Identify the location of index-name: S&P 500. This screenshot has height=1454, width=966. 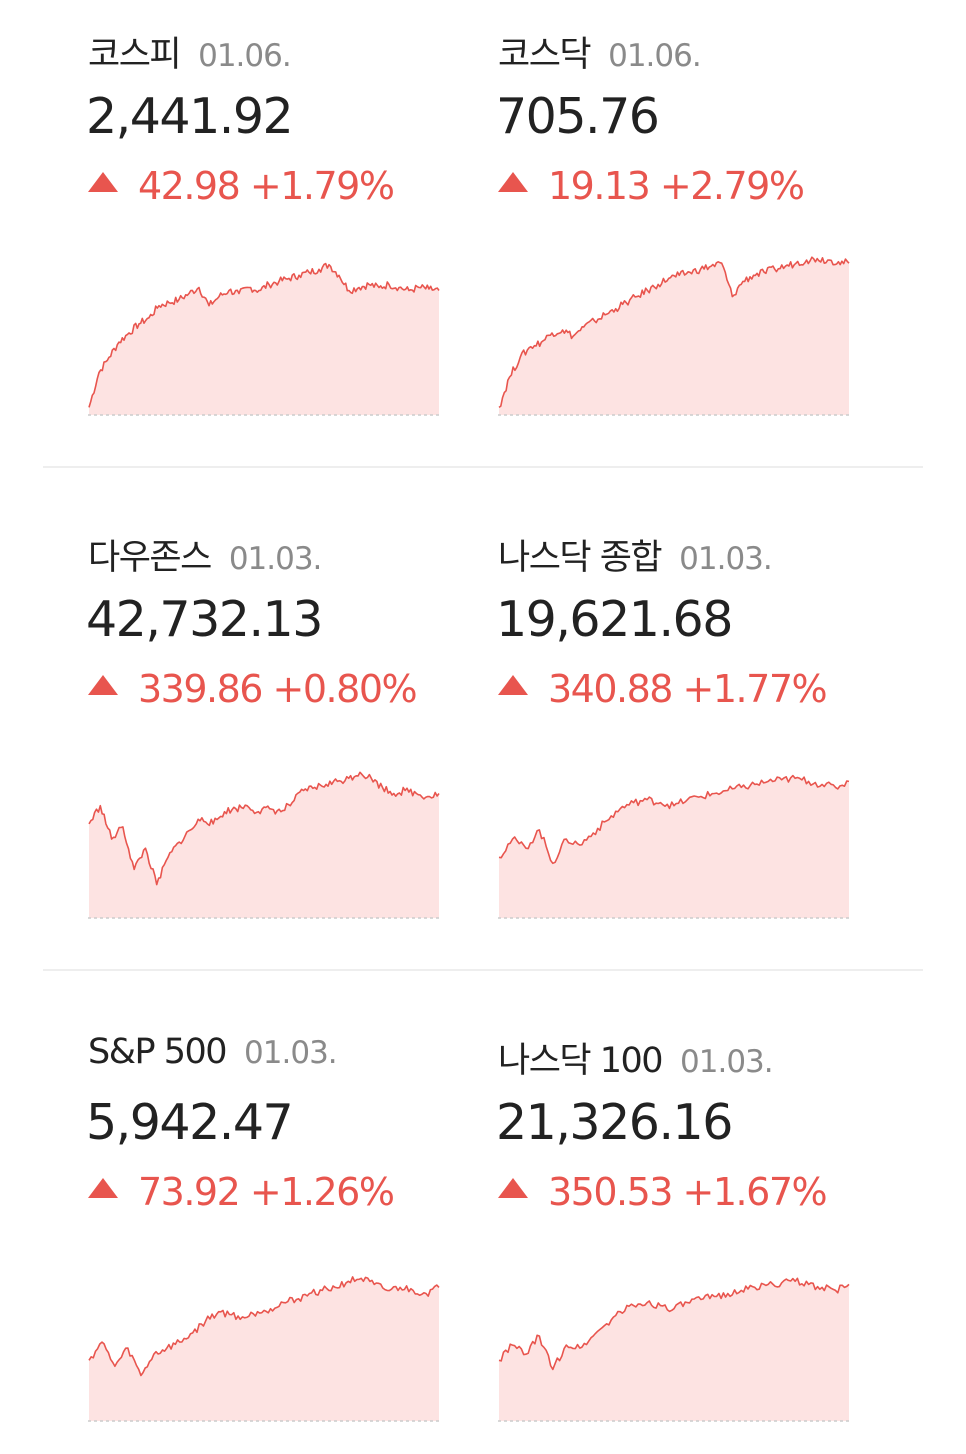
(158, 1052).